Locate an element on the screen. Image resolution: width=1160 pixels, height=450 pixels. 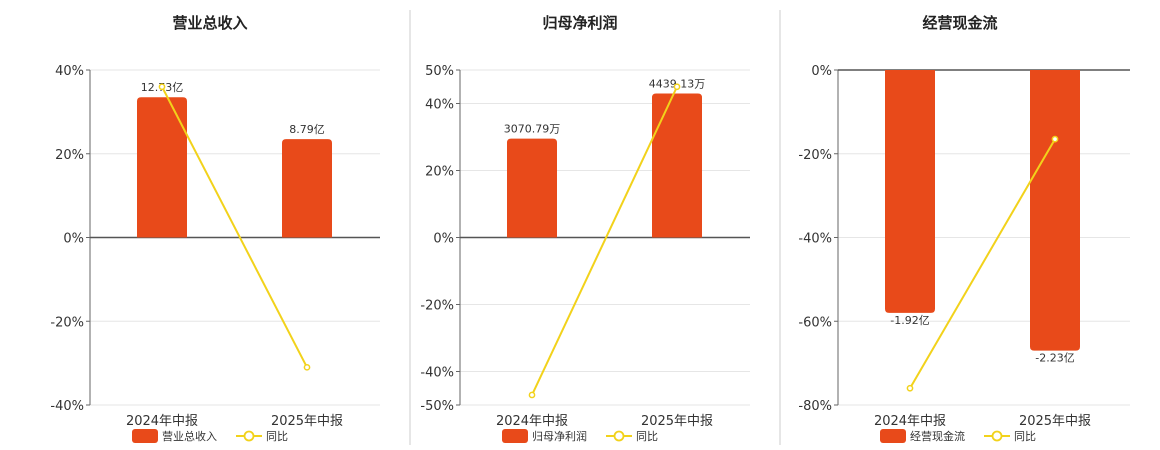
chart-title: 营业总收入 is located at coordinates (209, 23).